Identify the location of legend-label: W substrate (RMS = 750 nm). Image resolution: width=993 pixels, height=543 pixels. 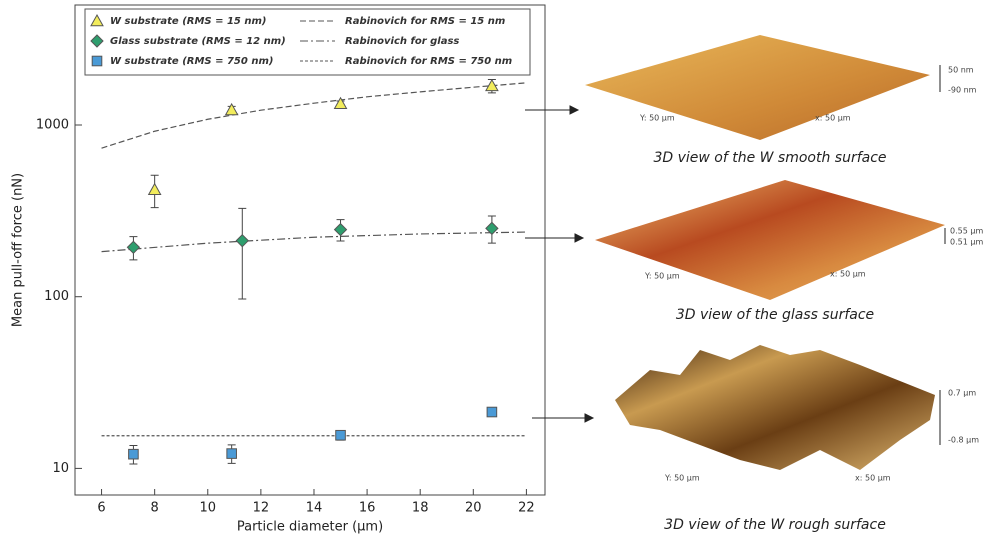
(191, 61).